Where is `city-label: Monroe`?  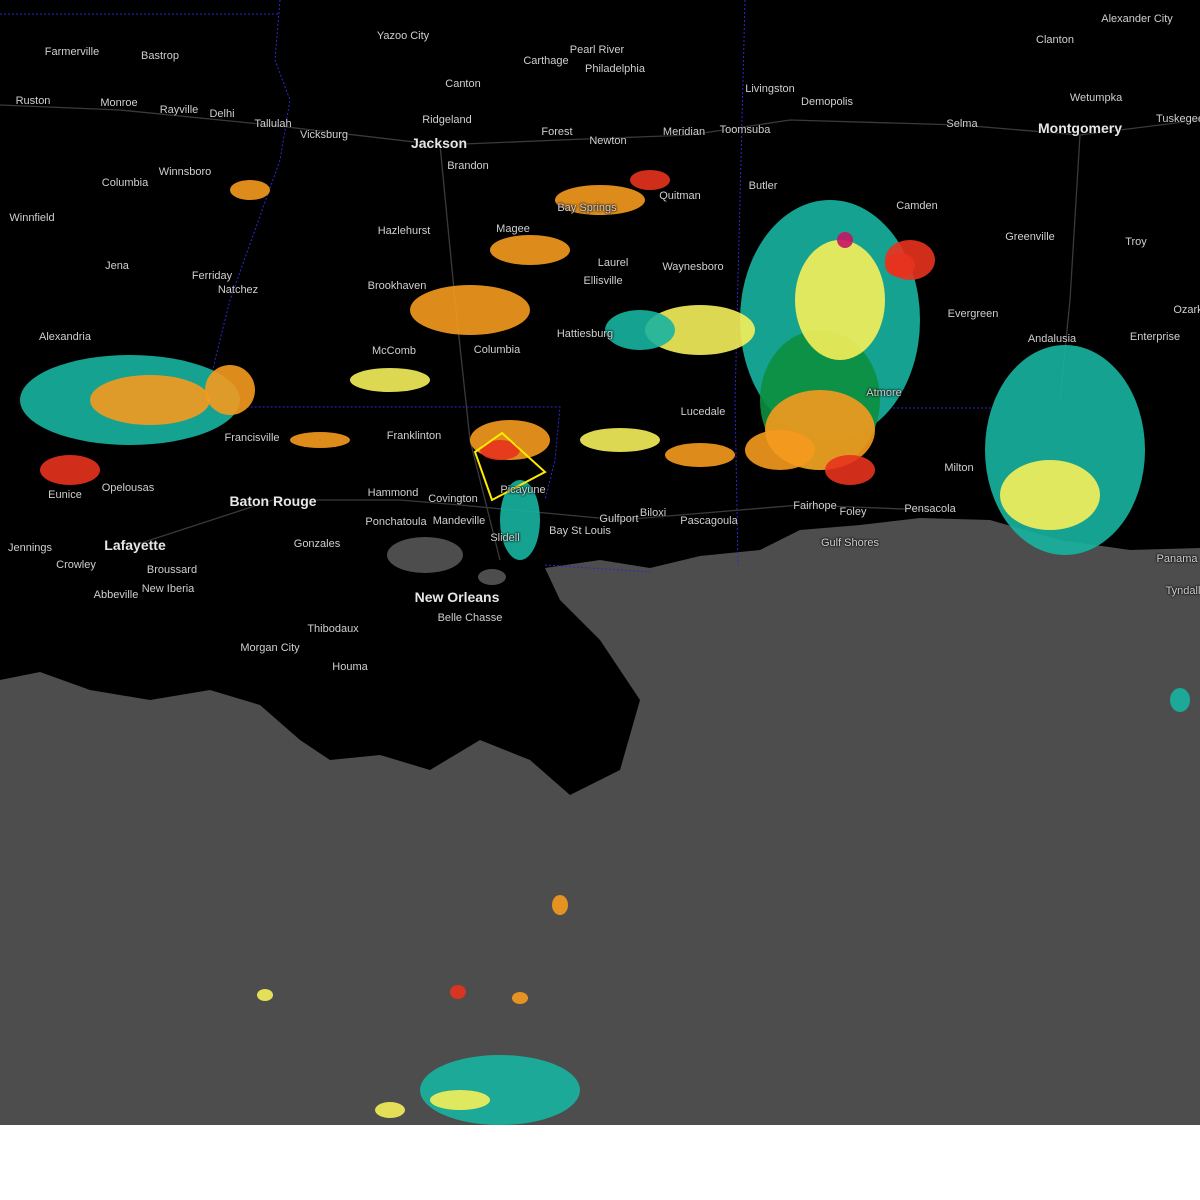 city-label: Monroe is located at coordinates (119, 103).